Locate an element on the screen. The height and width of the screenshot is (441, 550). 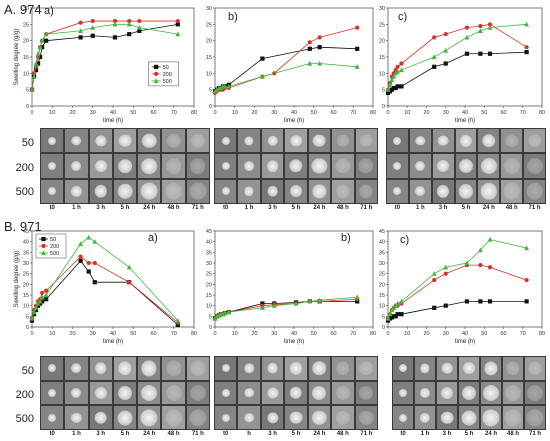
y-tick-label: 5 is located at coordinates (383, 317).